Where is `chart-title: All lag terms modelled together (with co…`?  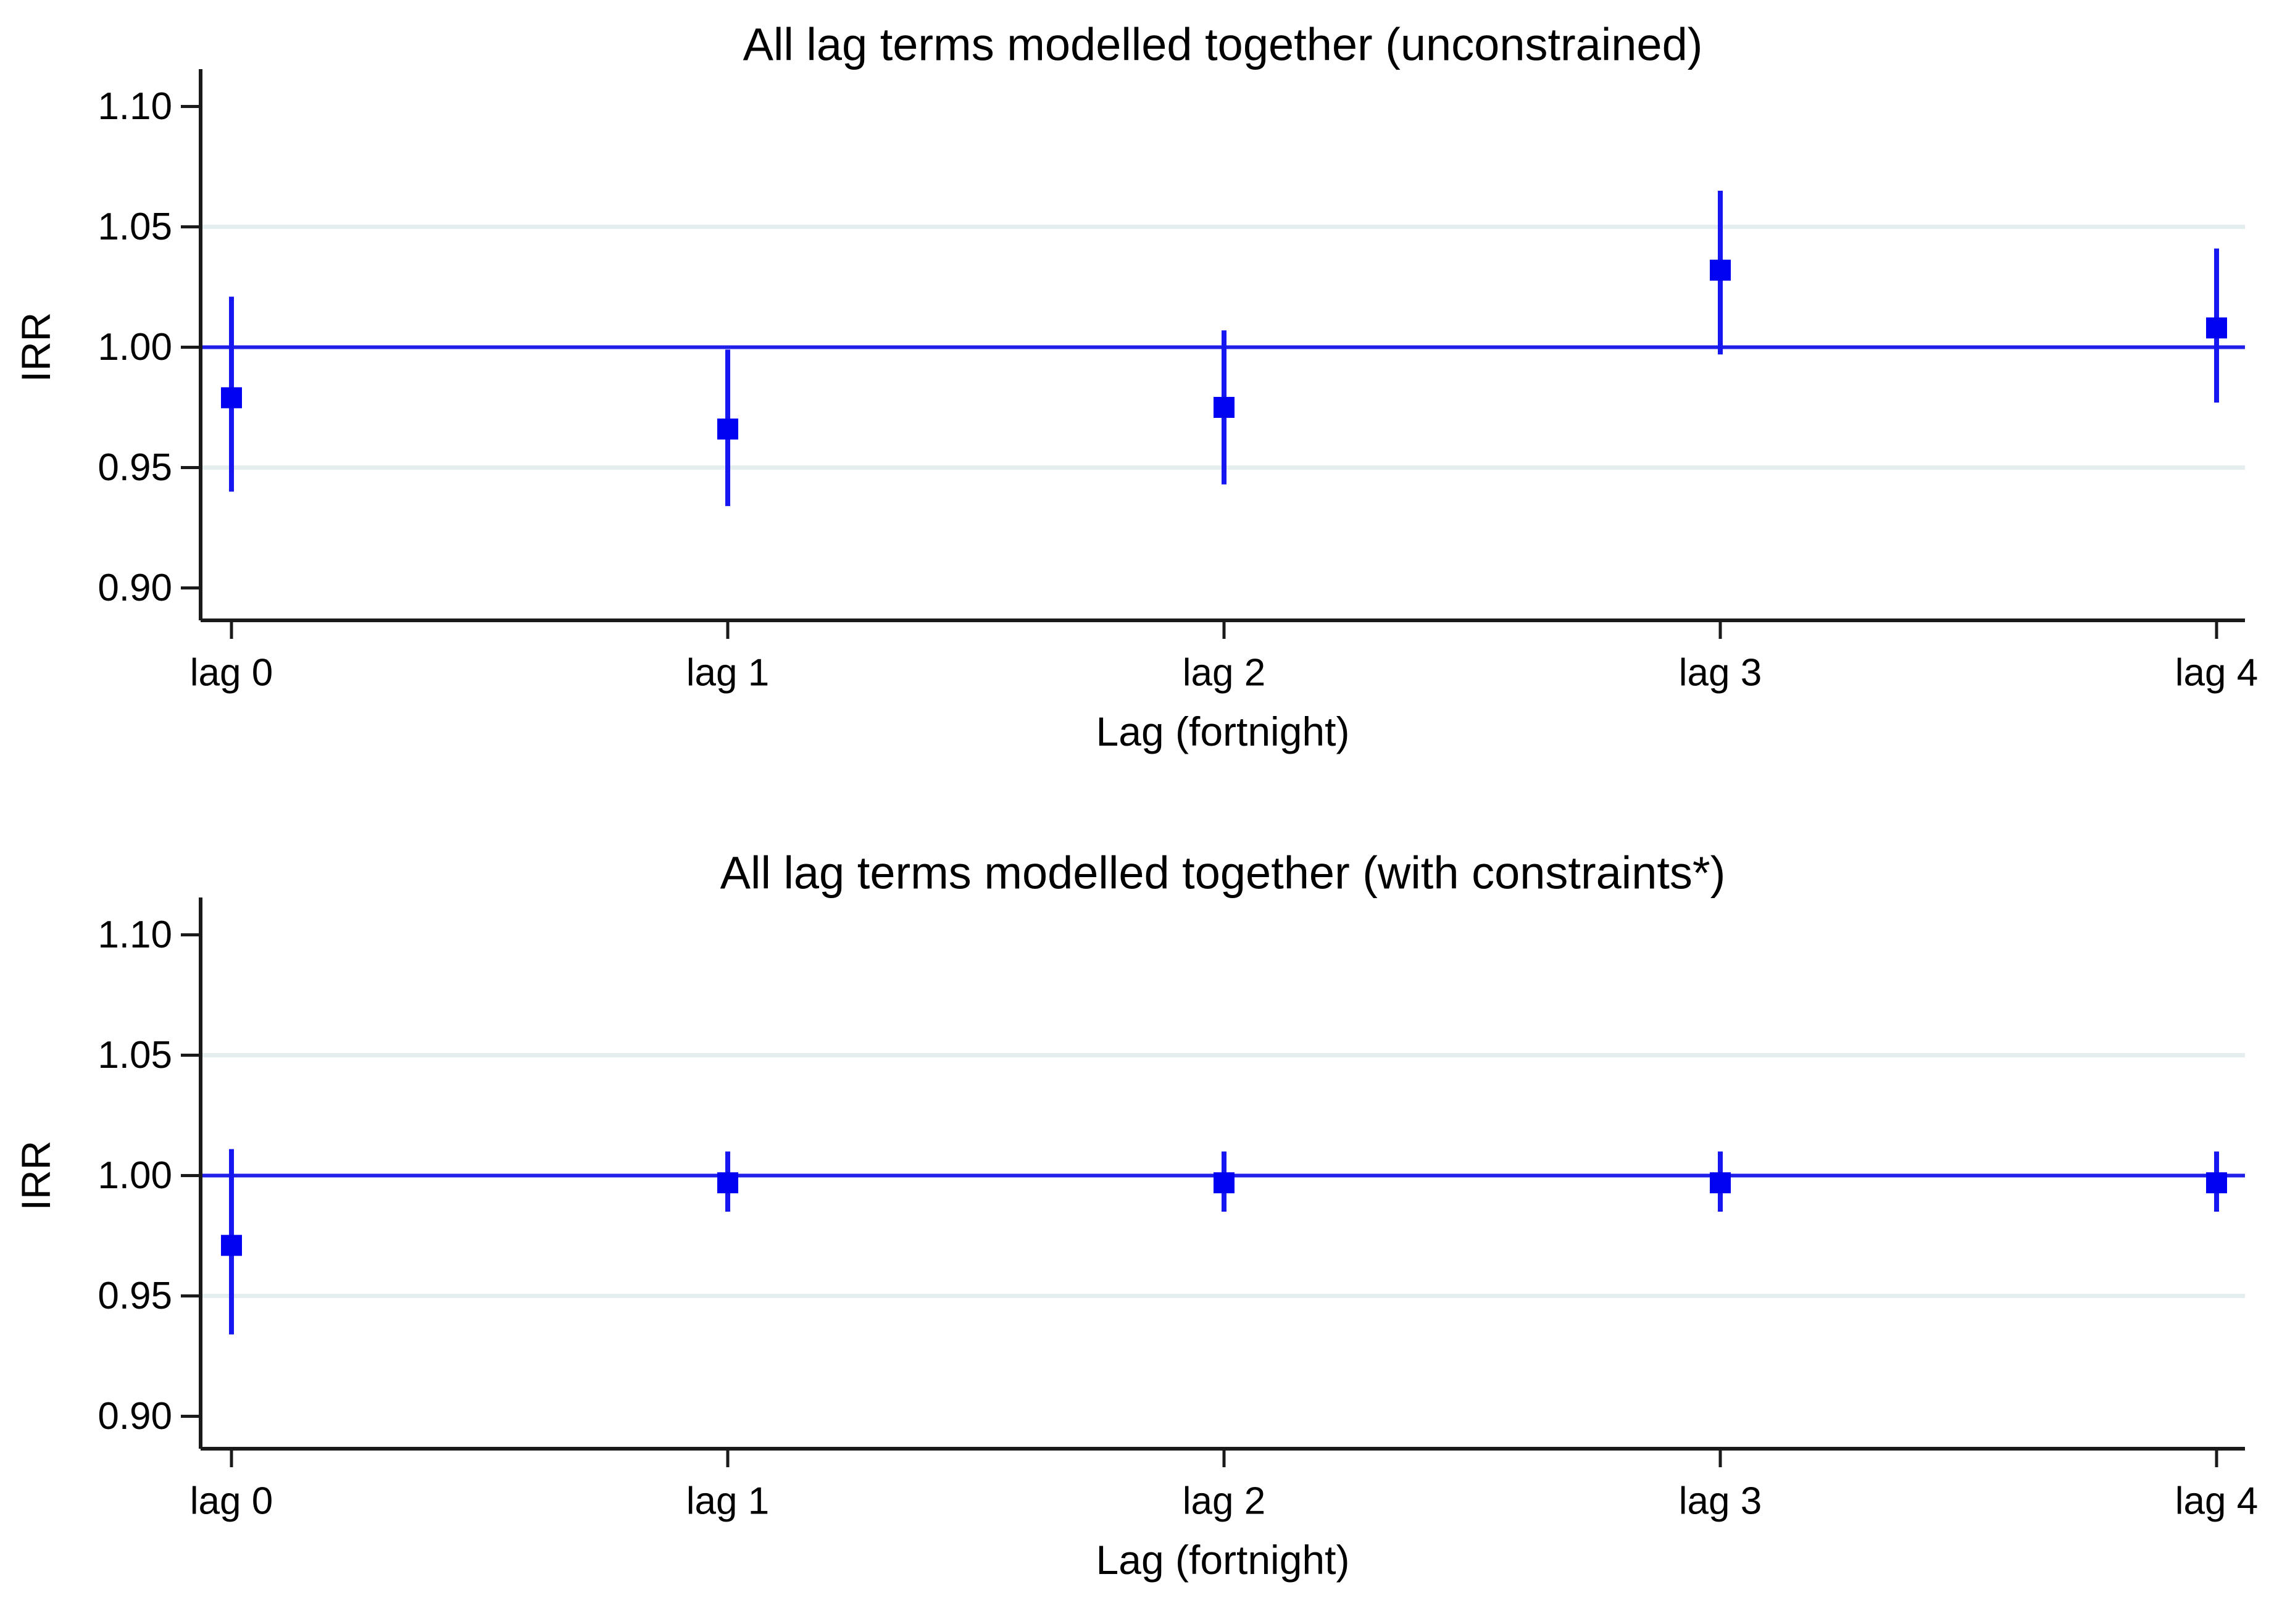 chart-title: All lag terms modelled together (with co… is located at coordinates (1223, 873).